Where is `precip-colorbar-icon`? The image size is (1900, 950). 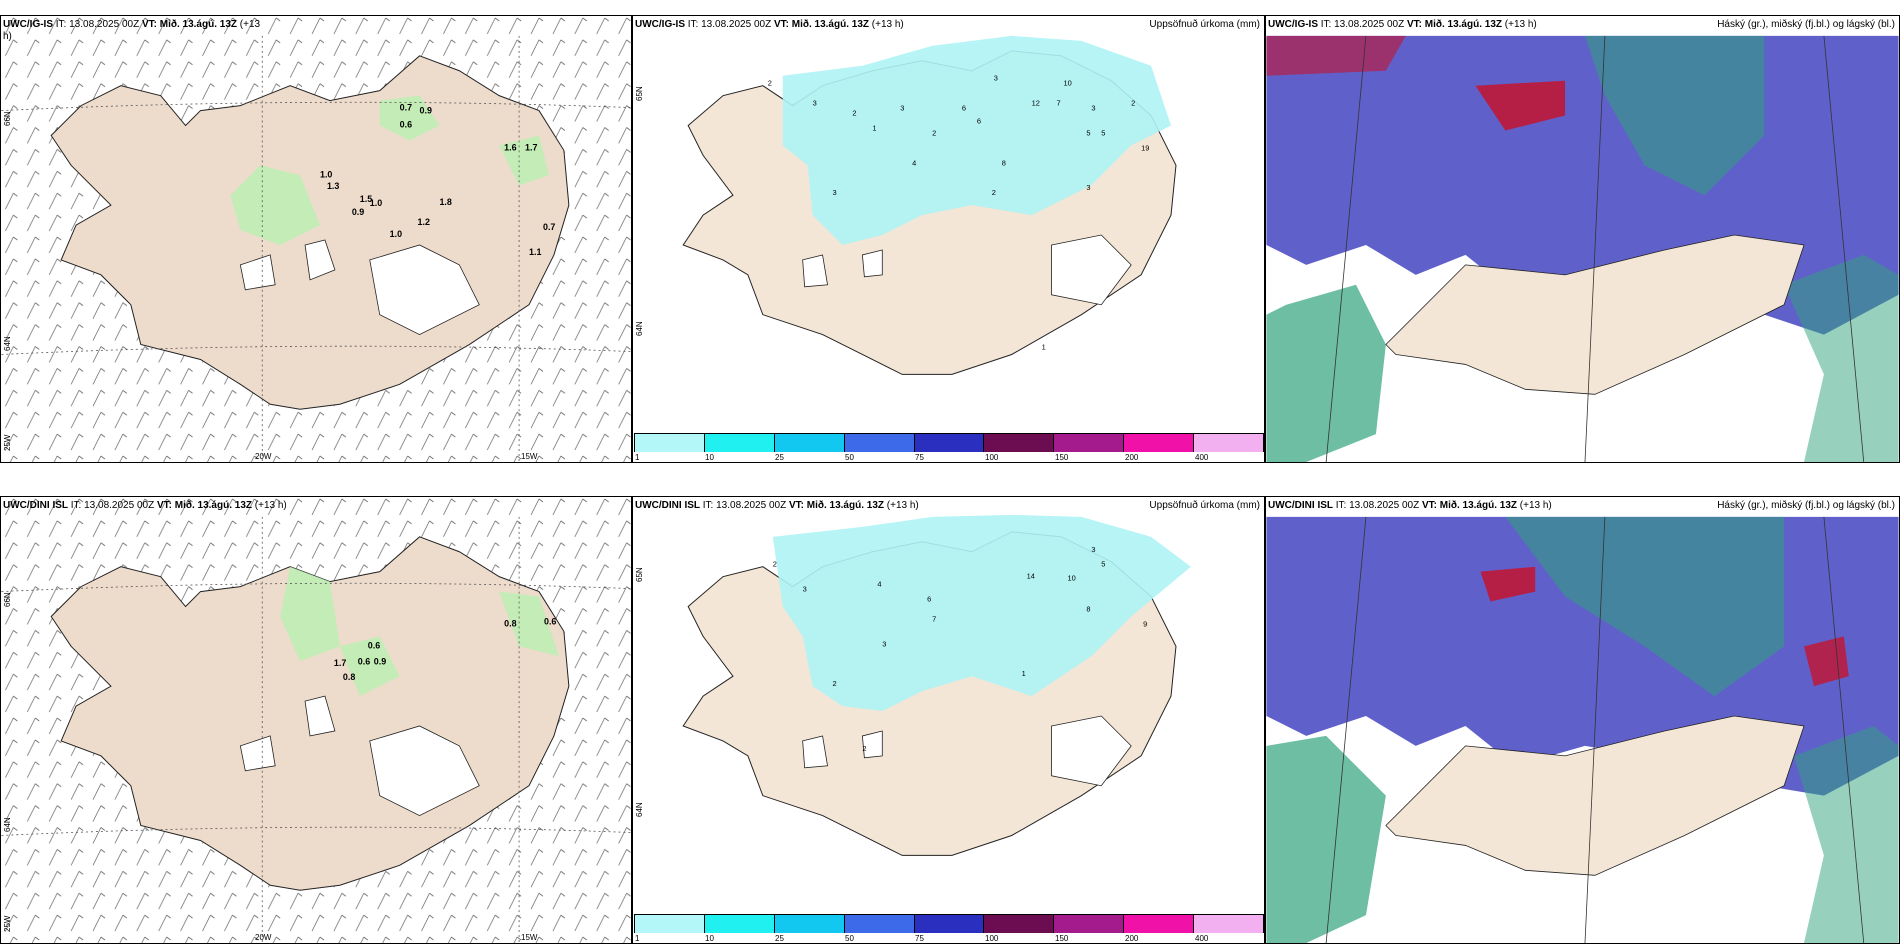 precip-colorbar-icon is located at coordinates (949, 923).